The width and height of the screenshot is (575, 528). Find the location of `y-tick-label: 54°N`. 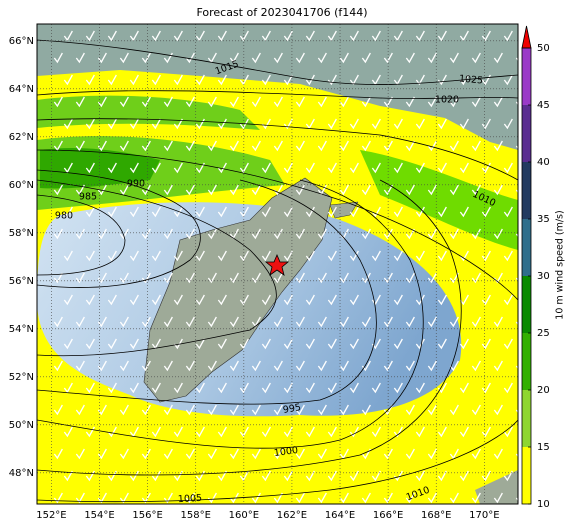

y-tick-label: 54°N is located at coordinates (21, 329).